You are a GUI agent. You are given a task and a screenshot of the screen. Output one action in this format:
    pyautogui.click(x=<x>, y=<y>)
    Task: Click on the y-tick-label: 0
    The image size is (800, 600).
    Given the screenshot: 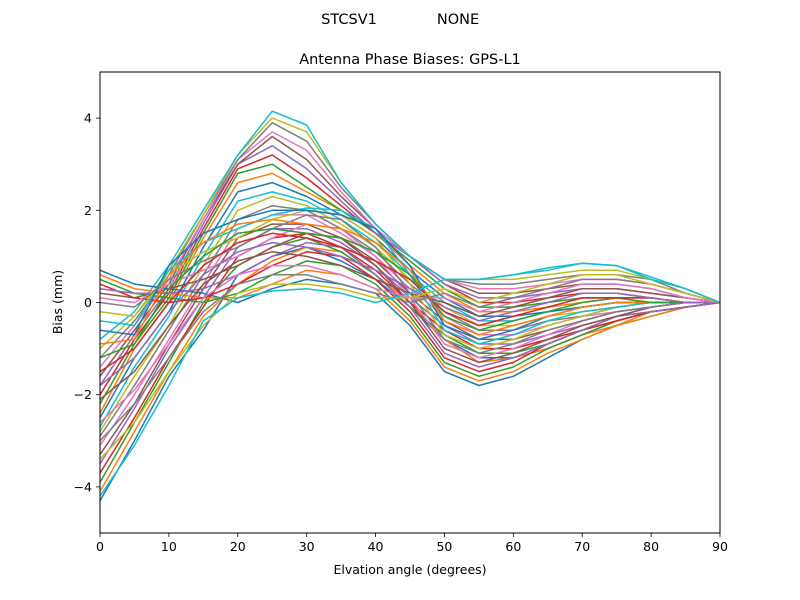 What is the action you would take?
    pyautogui.click(x=88, y=302)
    